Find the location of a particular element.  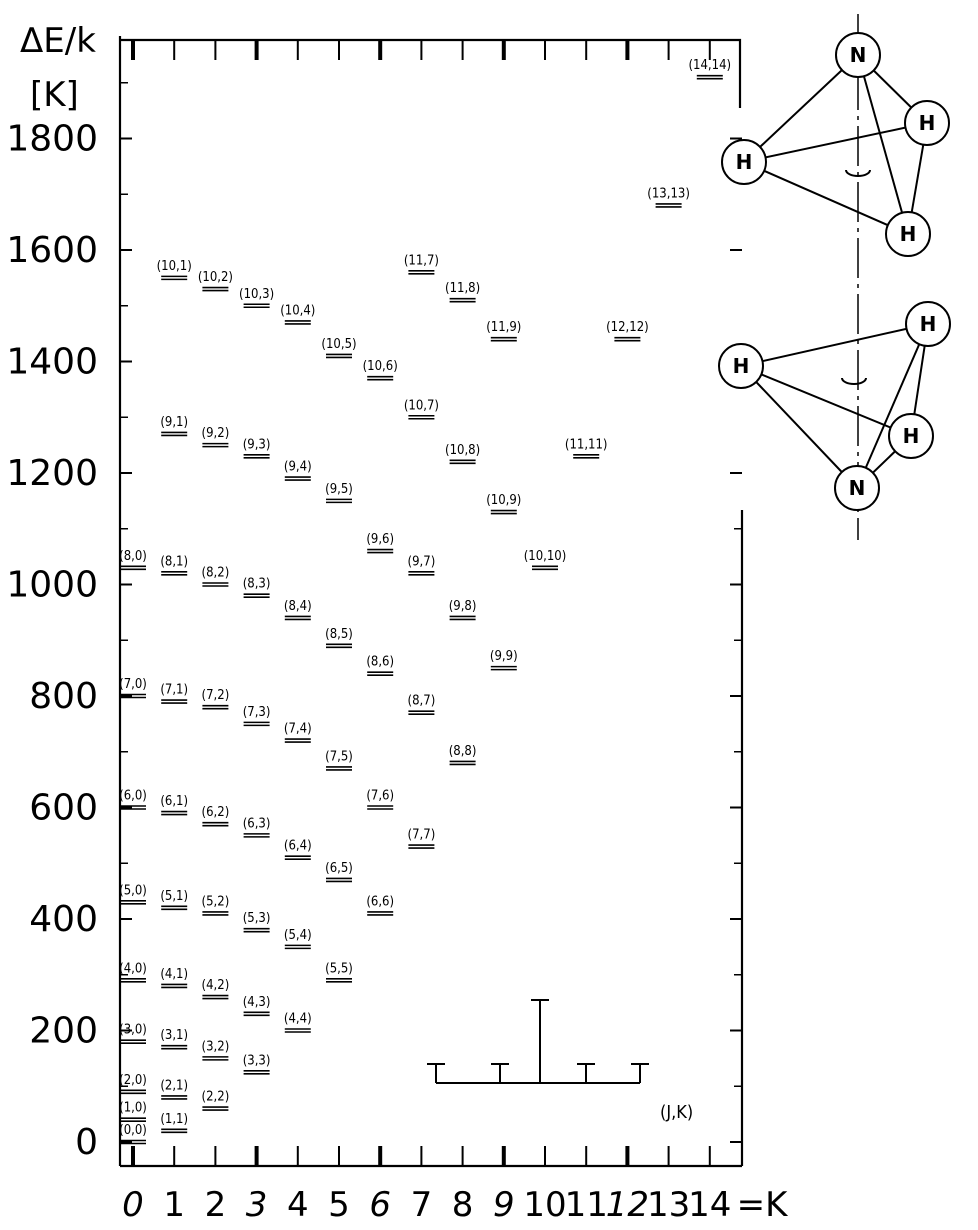

level-label: (7,4) is located at coordinates (298, 729).